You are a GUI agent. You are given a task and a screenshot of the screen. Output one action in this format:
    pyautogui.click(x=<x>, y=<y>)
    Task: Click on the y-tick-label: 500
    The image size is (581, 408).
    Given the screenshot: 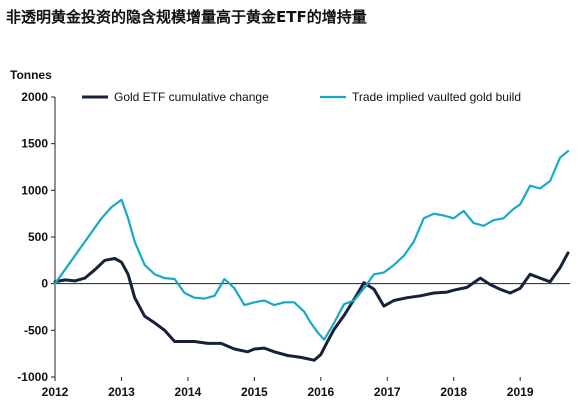 What is the action you would take?
    pyautogui.click(x=38, y=237)
    